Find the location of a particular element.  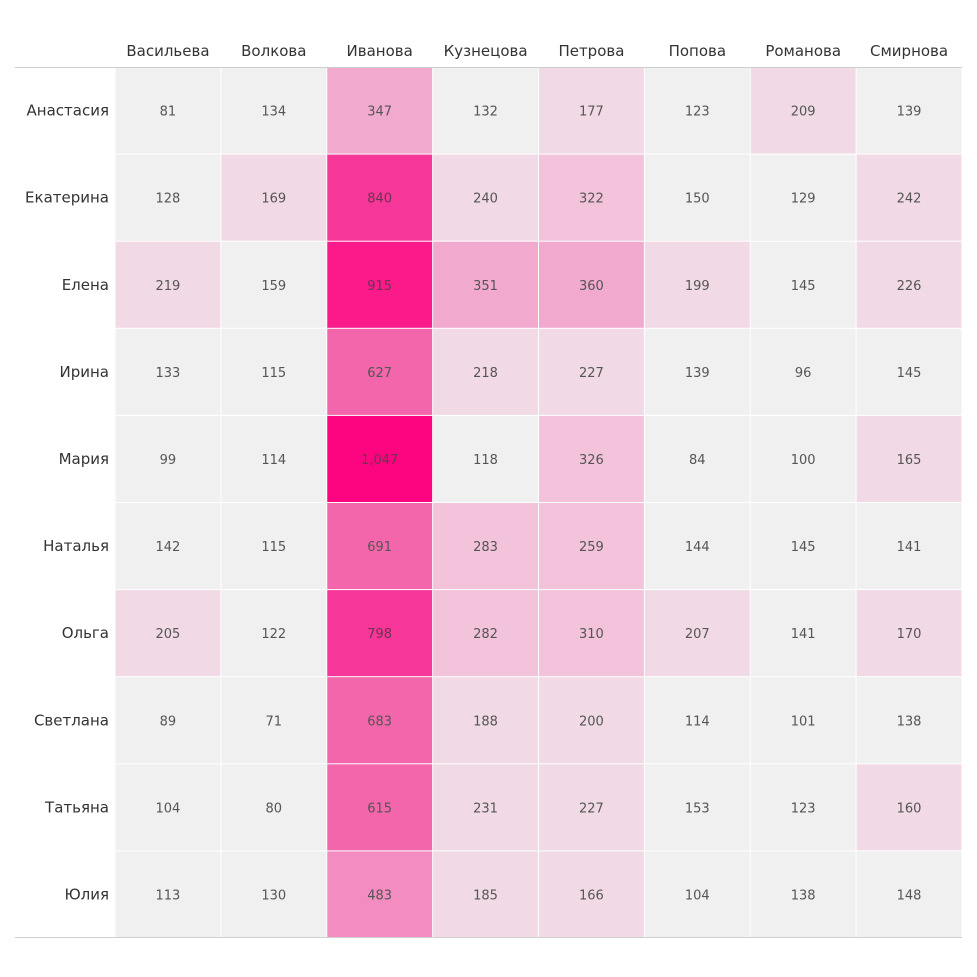

cell-value-label: 150 is located at coordinates (697, 199).